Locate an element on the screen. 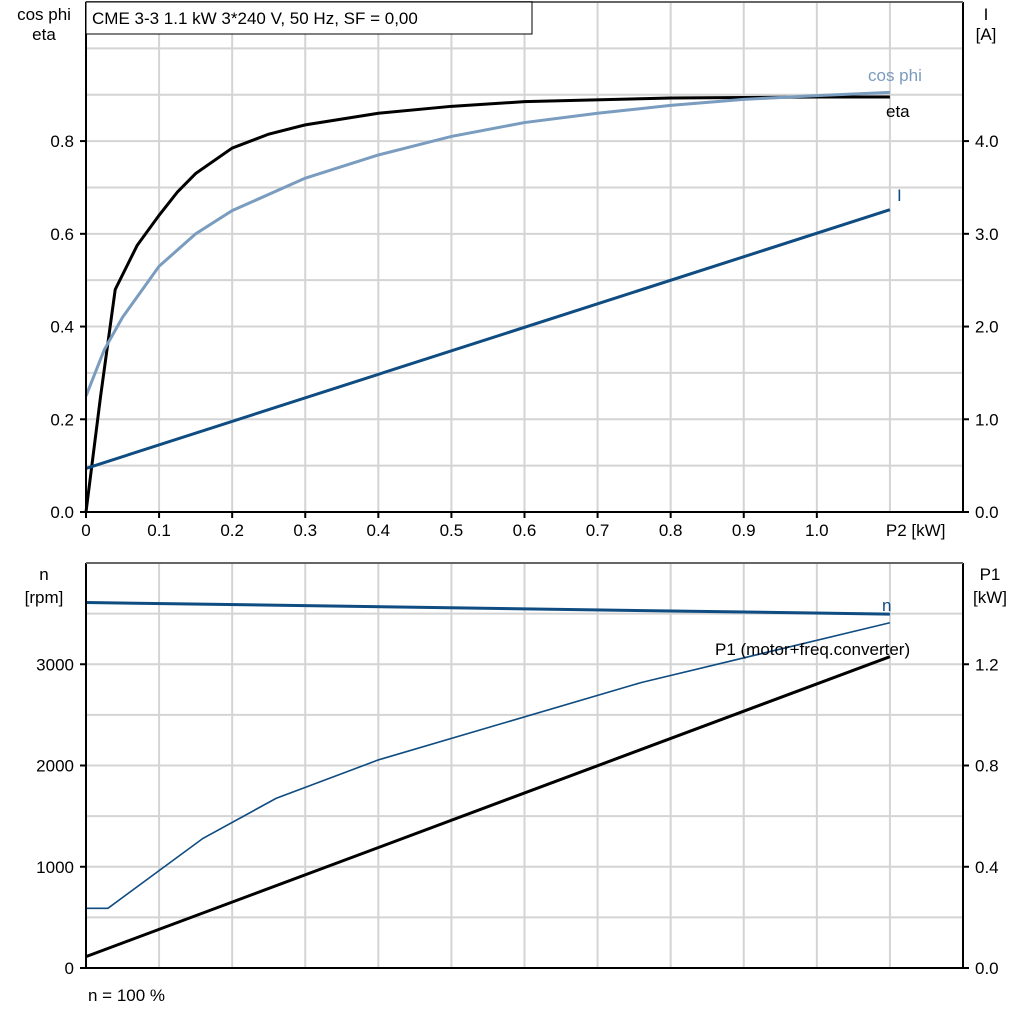 Image resolution: width=1024 pixels, height=1024 pixels. chart-title: CME 3-3 1.1 kW 3*240 V, 50 Hz, SF = 0,00 is located at coordinates (255, 18).